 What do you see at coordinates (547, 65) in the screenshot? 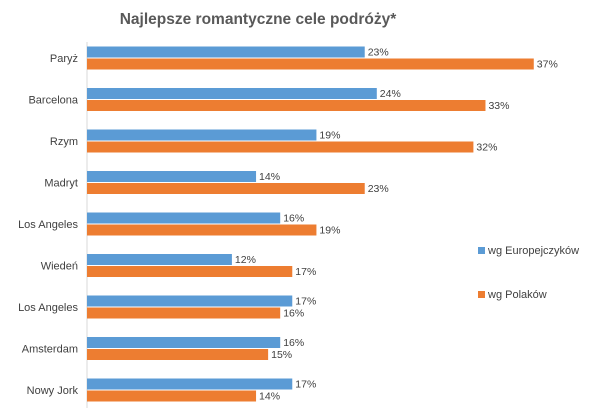
I see `data-label-wg-polakow-paryz-1: 37%` at bounding box center [547, 65].